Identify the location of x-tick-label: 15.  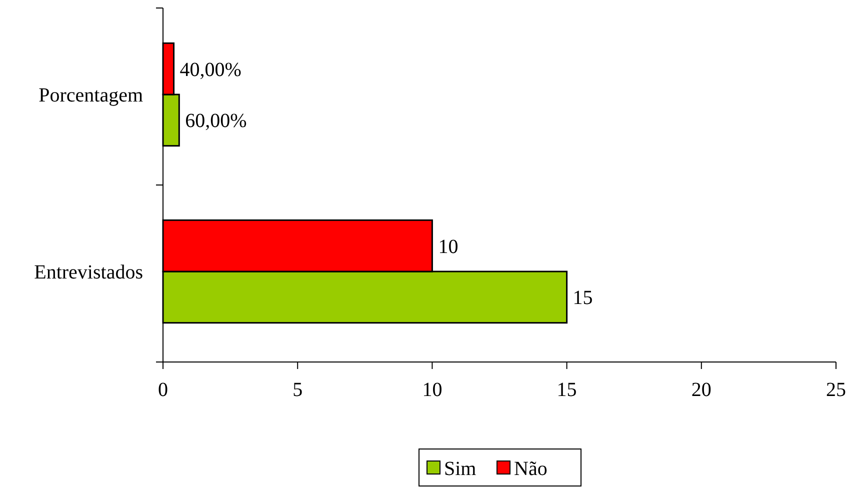
(566, 390).